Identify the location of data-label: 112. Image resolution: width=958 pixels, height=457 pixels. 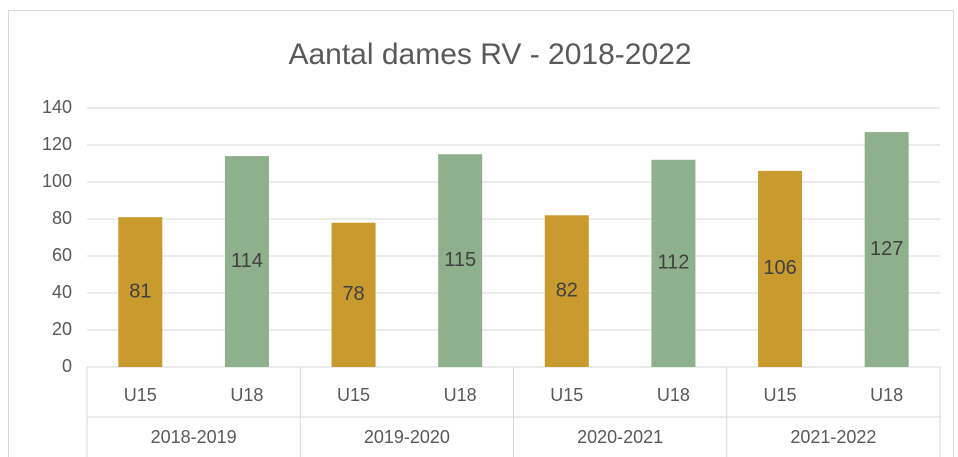
(673, 263).